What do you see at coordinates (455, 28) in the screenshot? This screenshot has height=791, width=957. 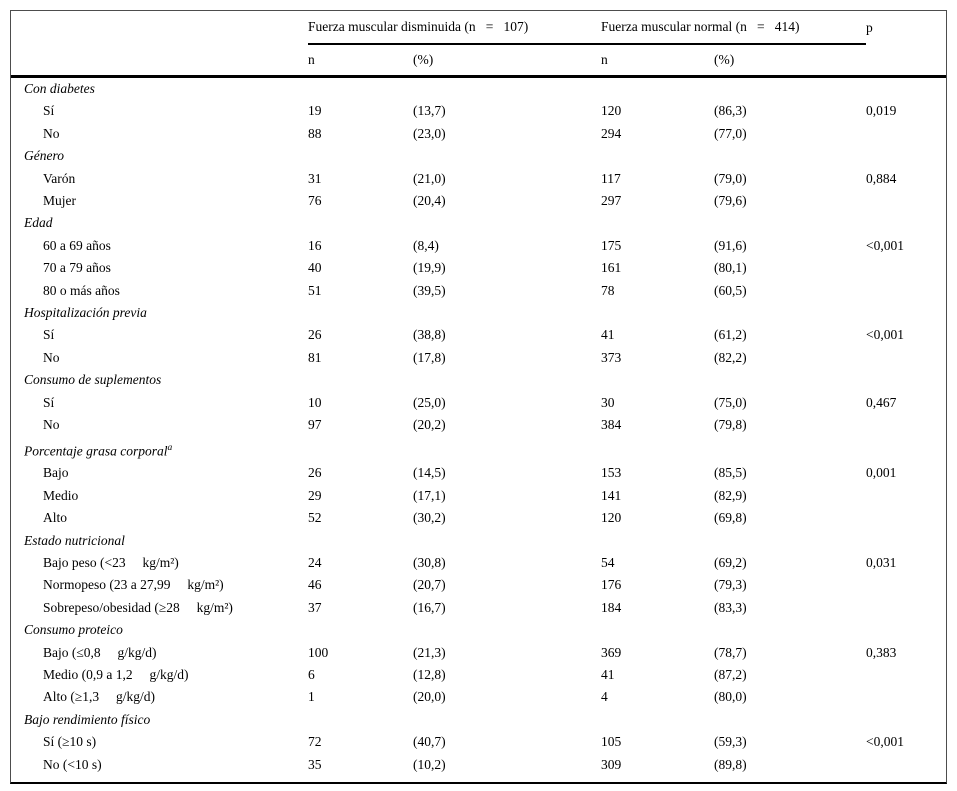 I see `group-header-disminuida: Fuerza muscular disminuida (n = 107)` at bounding box center [455, 28].